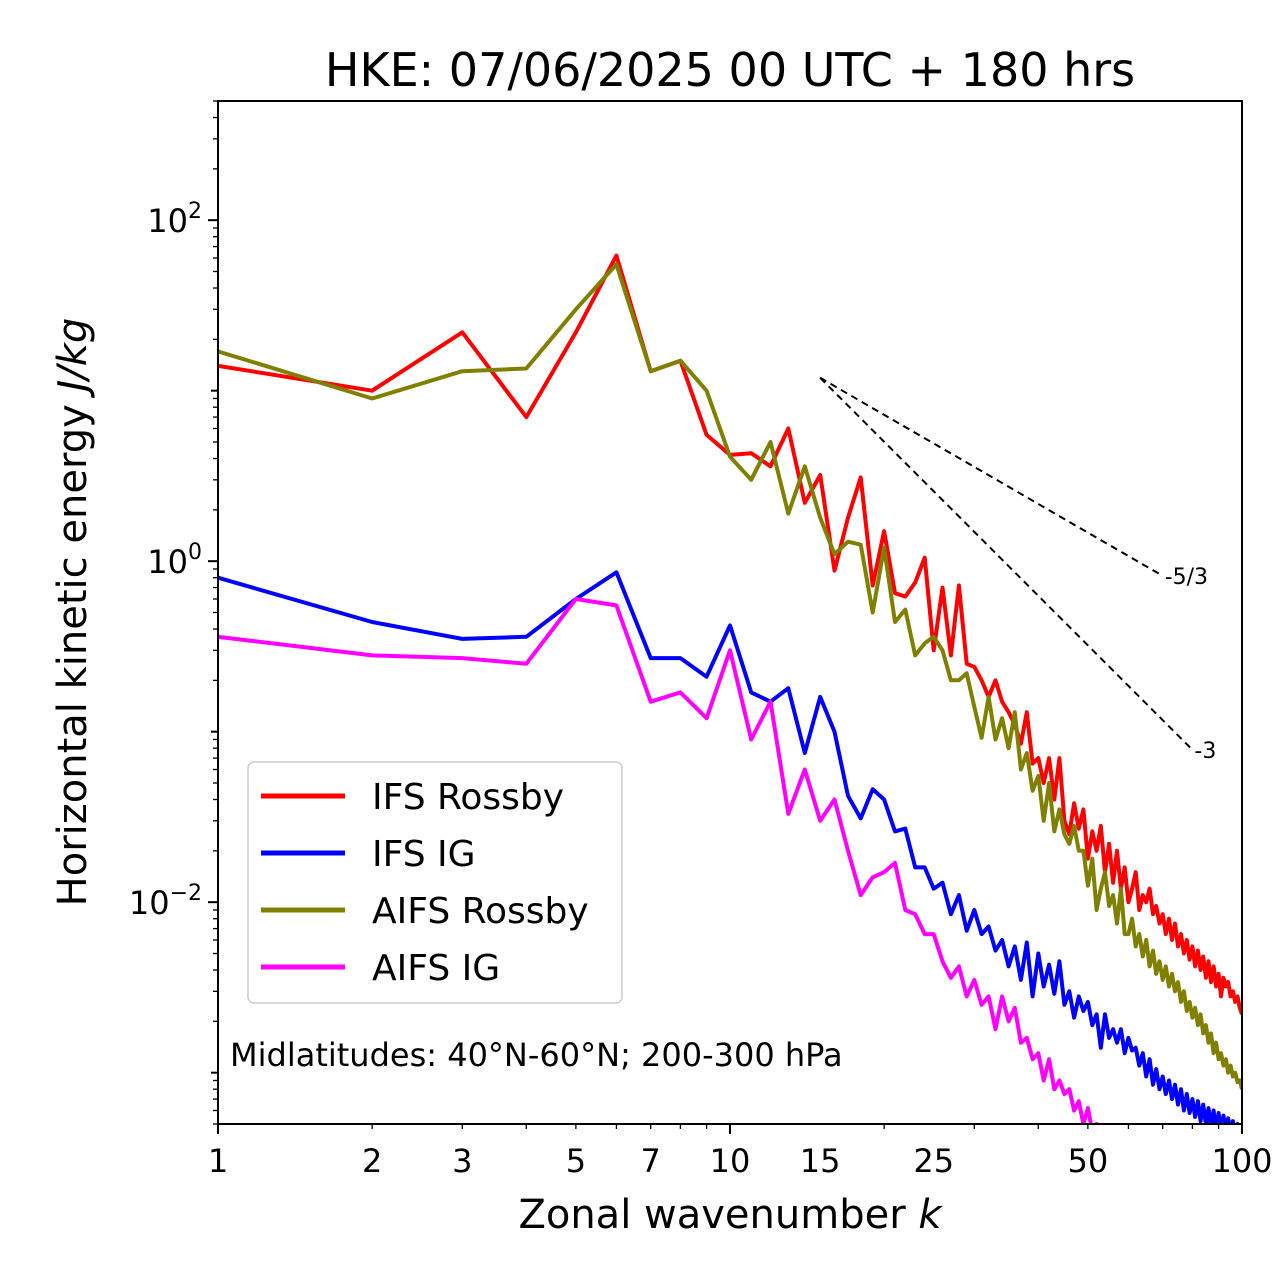 This screenshot has height=1288, width=1280. I want to click on x-tick-label: 1, so click(218, 1161).